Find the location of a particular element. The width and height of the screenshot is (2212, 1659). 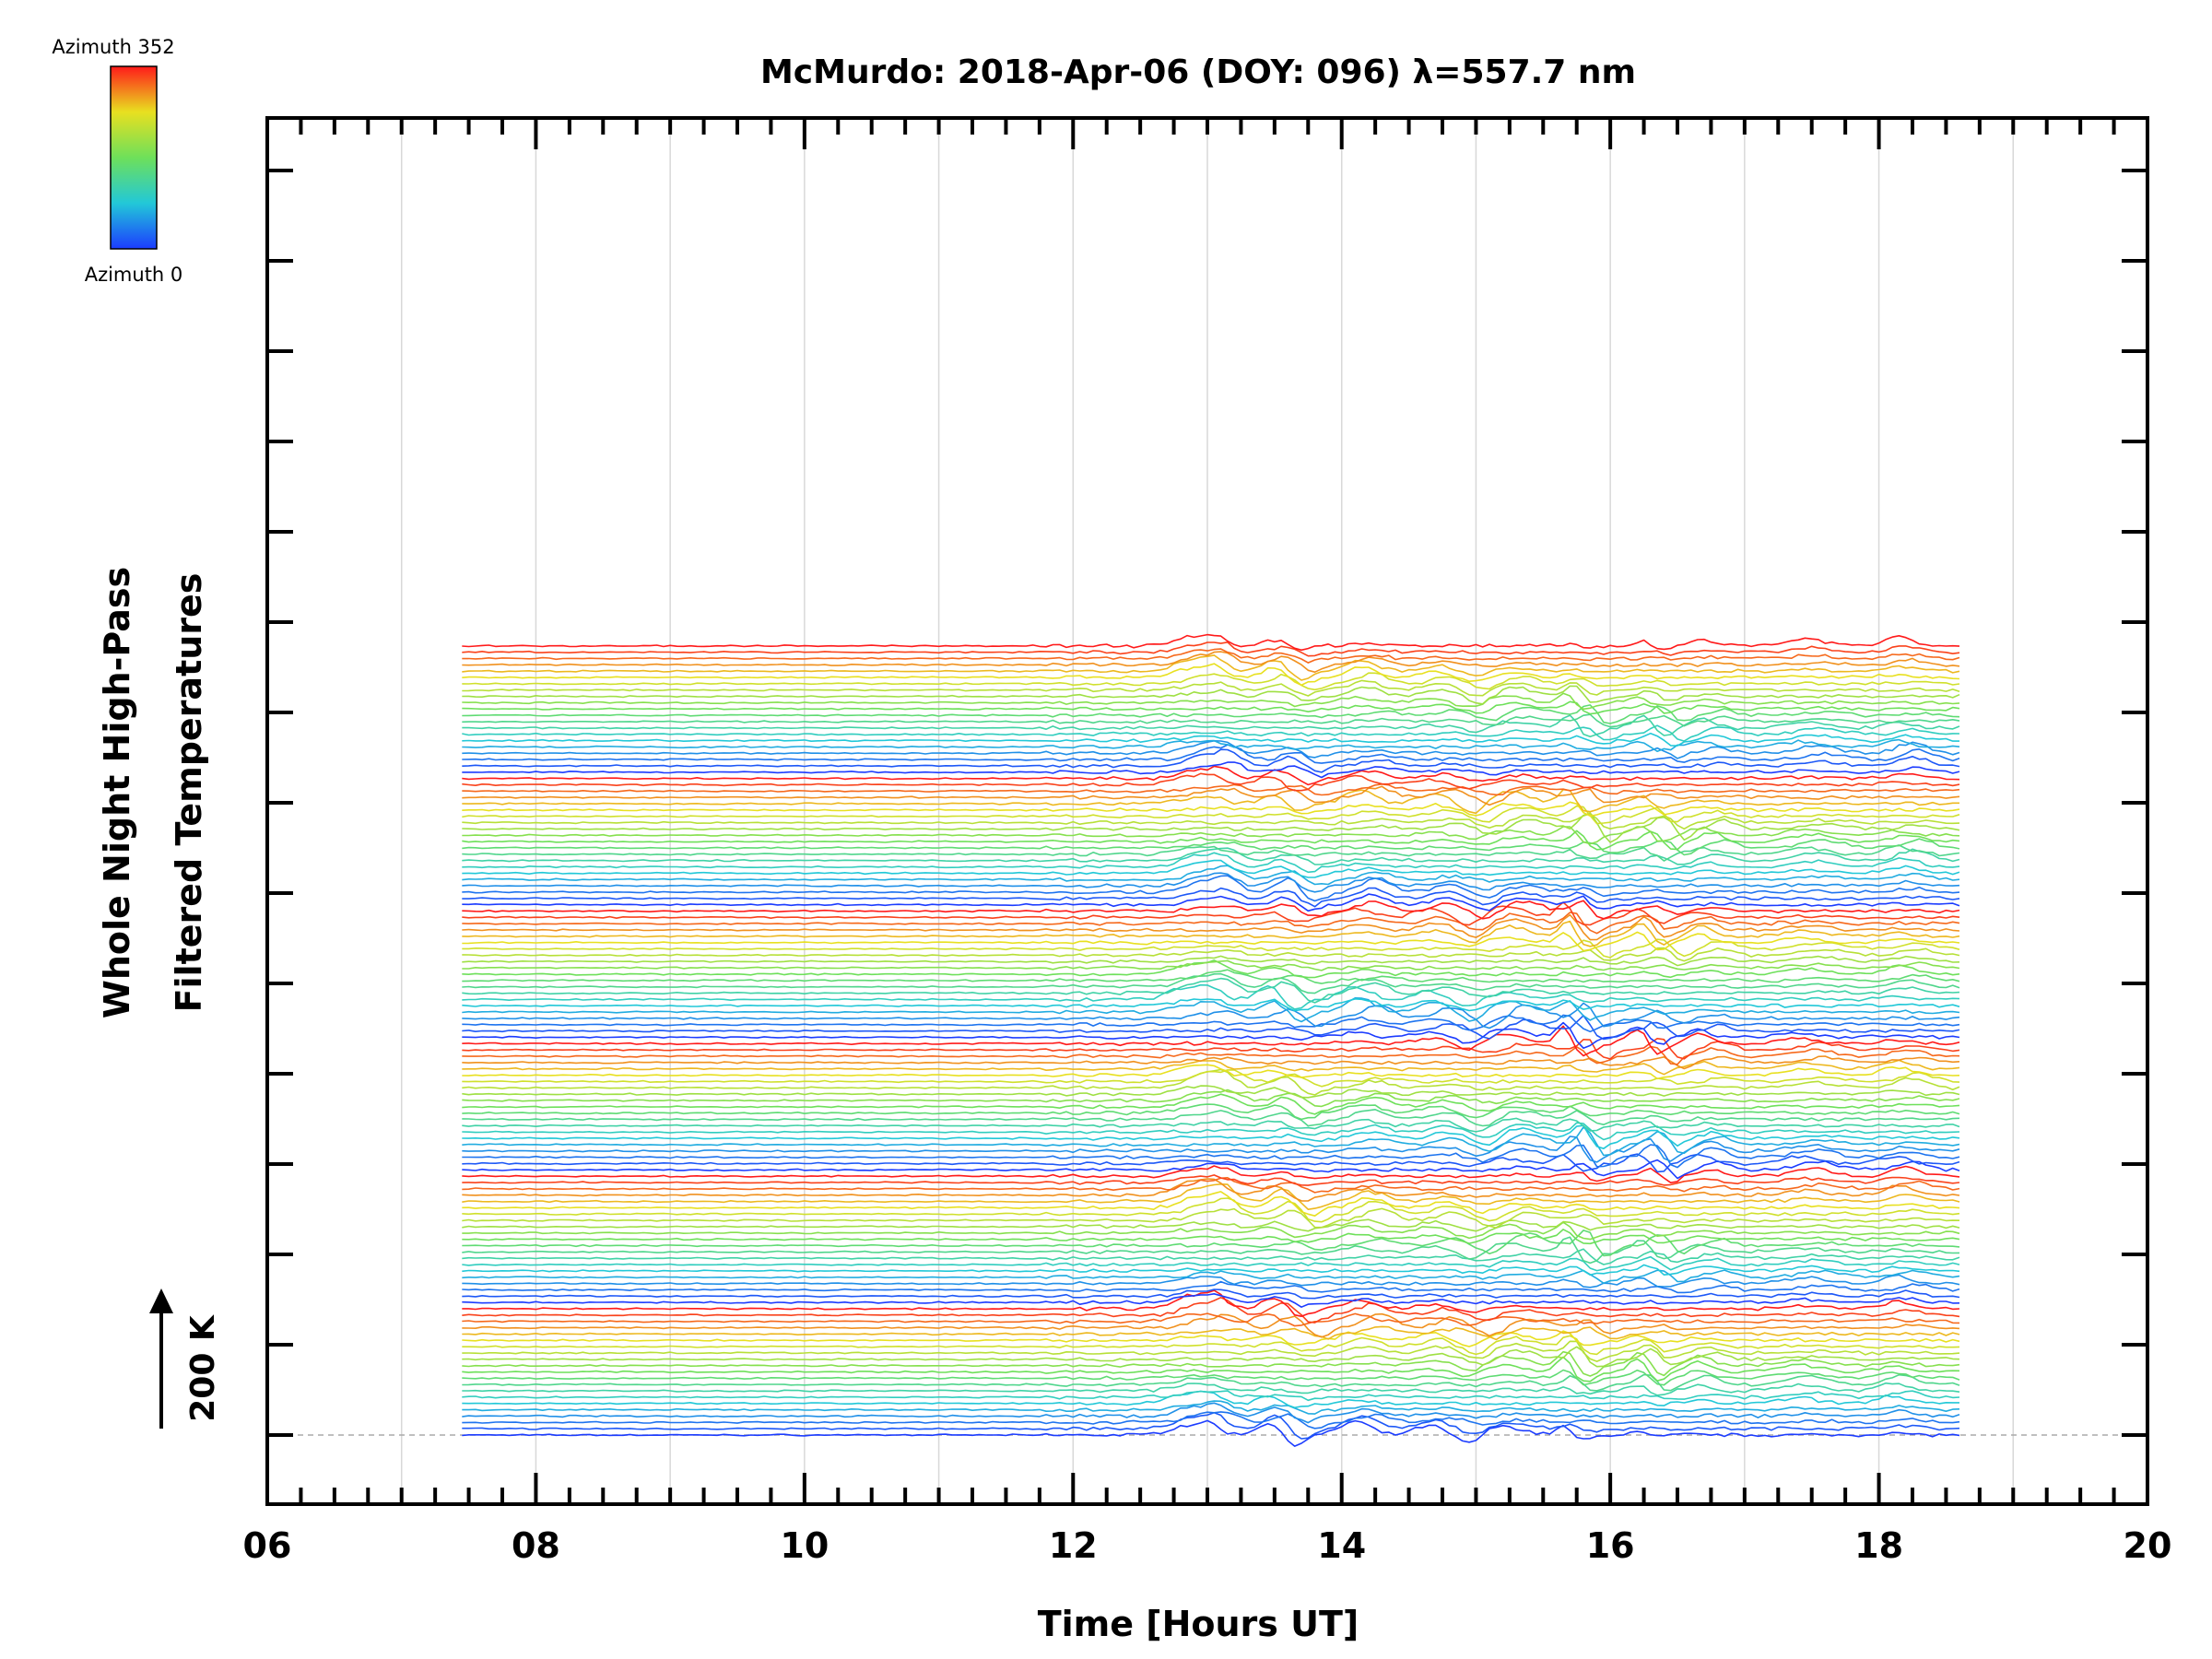

x-tick-label: 18 is located at coordinates (1878, 1545).